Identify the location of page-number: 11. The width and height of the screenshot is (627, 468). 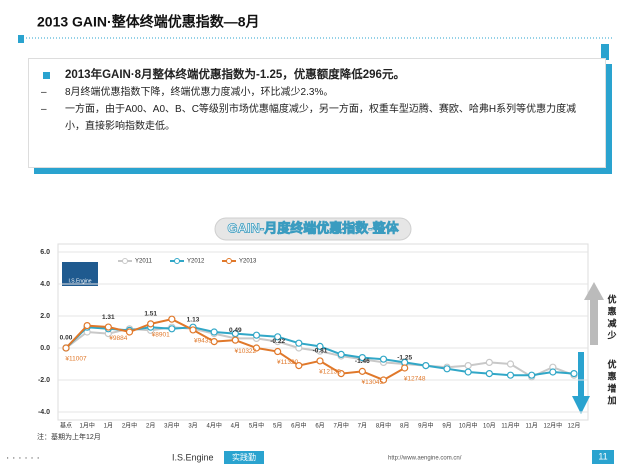
(602, 456).